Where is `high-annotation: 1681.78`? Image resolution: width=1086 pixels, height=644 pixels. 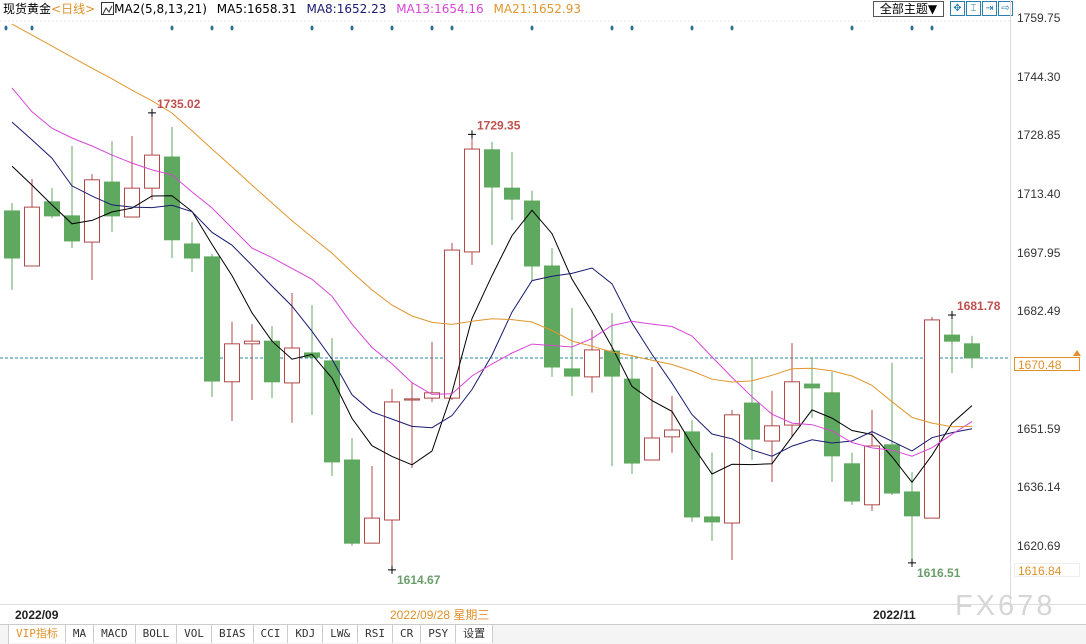
high-annotation: 1681.78 is located at coordinates (979, 306).